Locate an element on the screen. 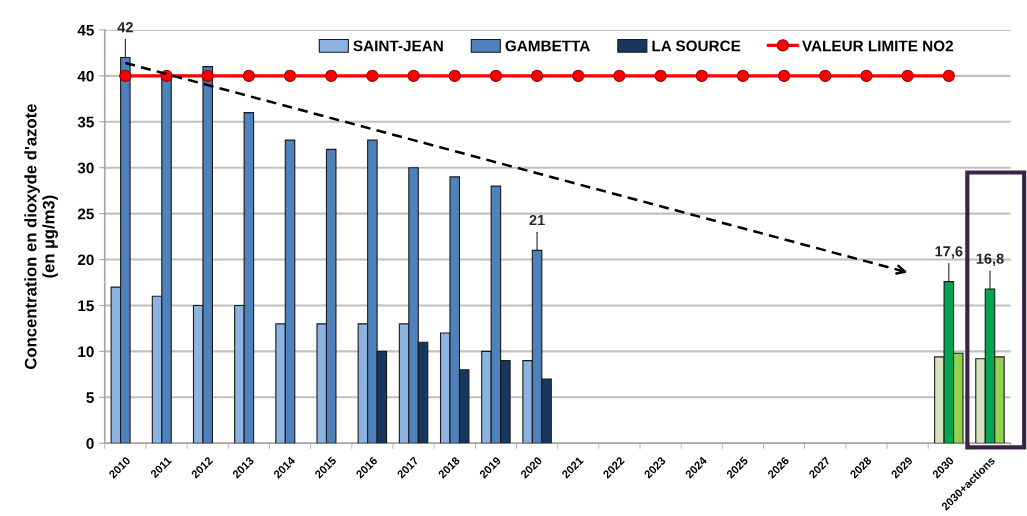 This screenshot has height=516, width=1027. y-axis-title: Concentration en dioxyde d'azote (en µg/m3) is located at coordinates (41, 236).